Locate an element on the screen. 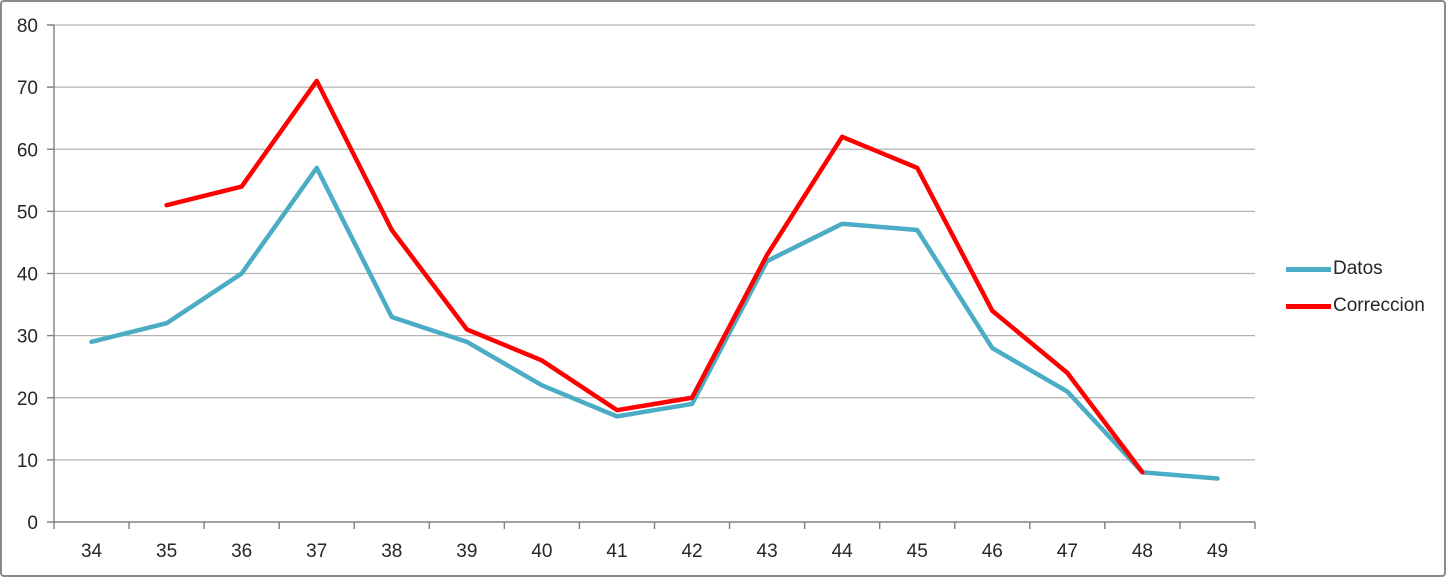 Image resolution: width=1446 pixels, height=577 pixels. y-tick-label-20: 20 is located at coordinates (27, 399).